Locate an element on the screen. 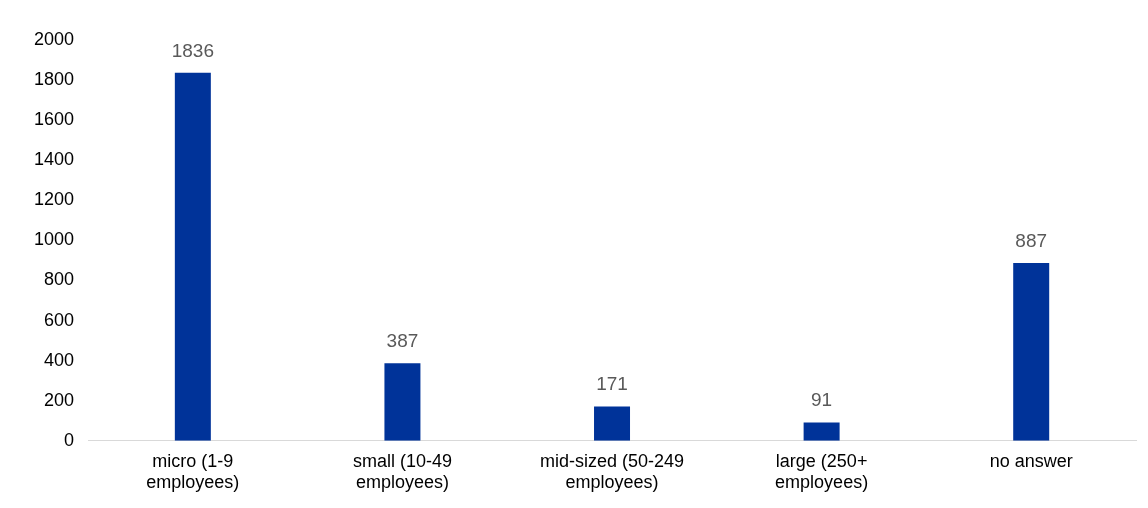 The height and width of the screenshot is (508, 1148). y-tick-label: 400 is located at coordinates (59, 359).